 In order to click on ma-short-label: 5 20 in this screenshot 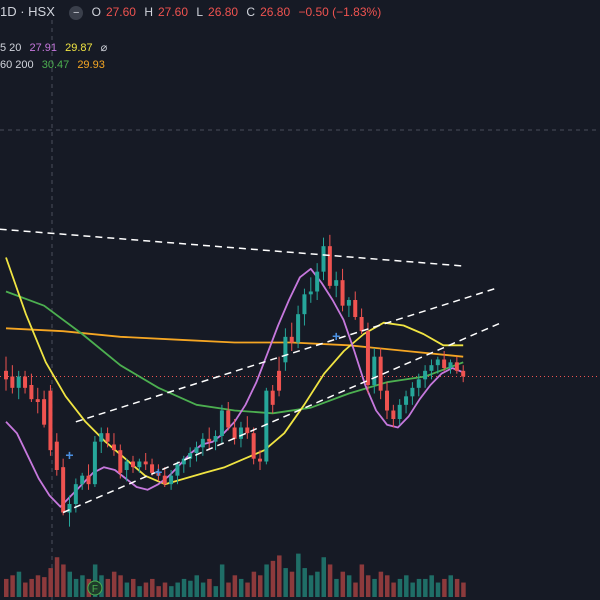, I will do `click(11, 48)`.